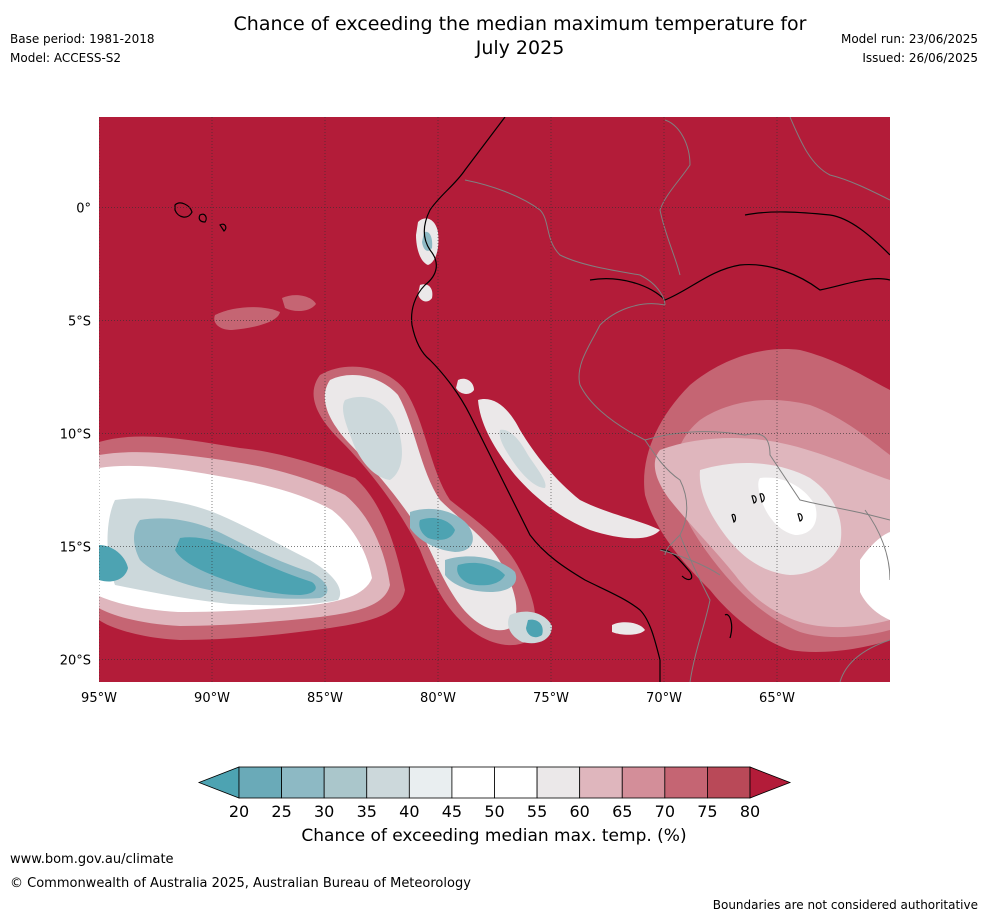  What do you see at coordinates (551, 698) in the screenshot?
I see `lon-label-4: 75°W` at bounding box center [551, 698].